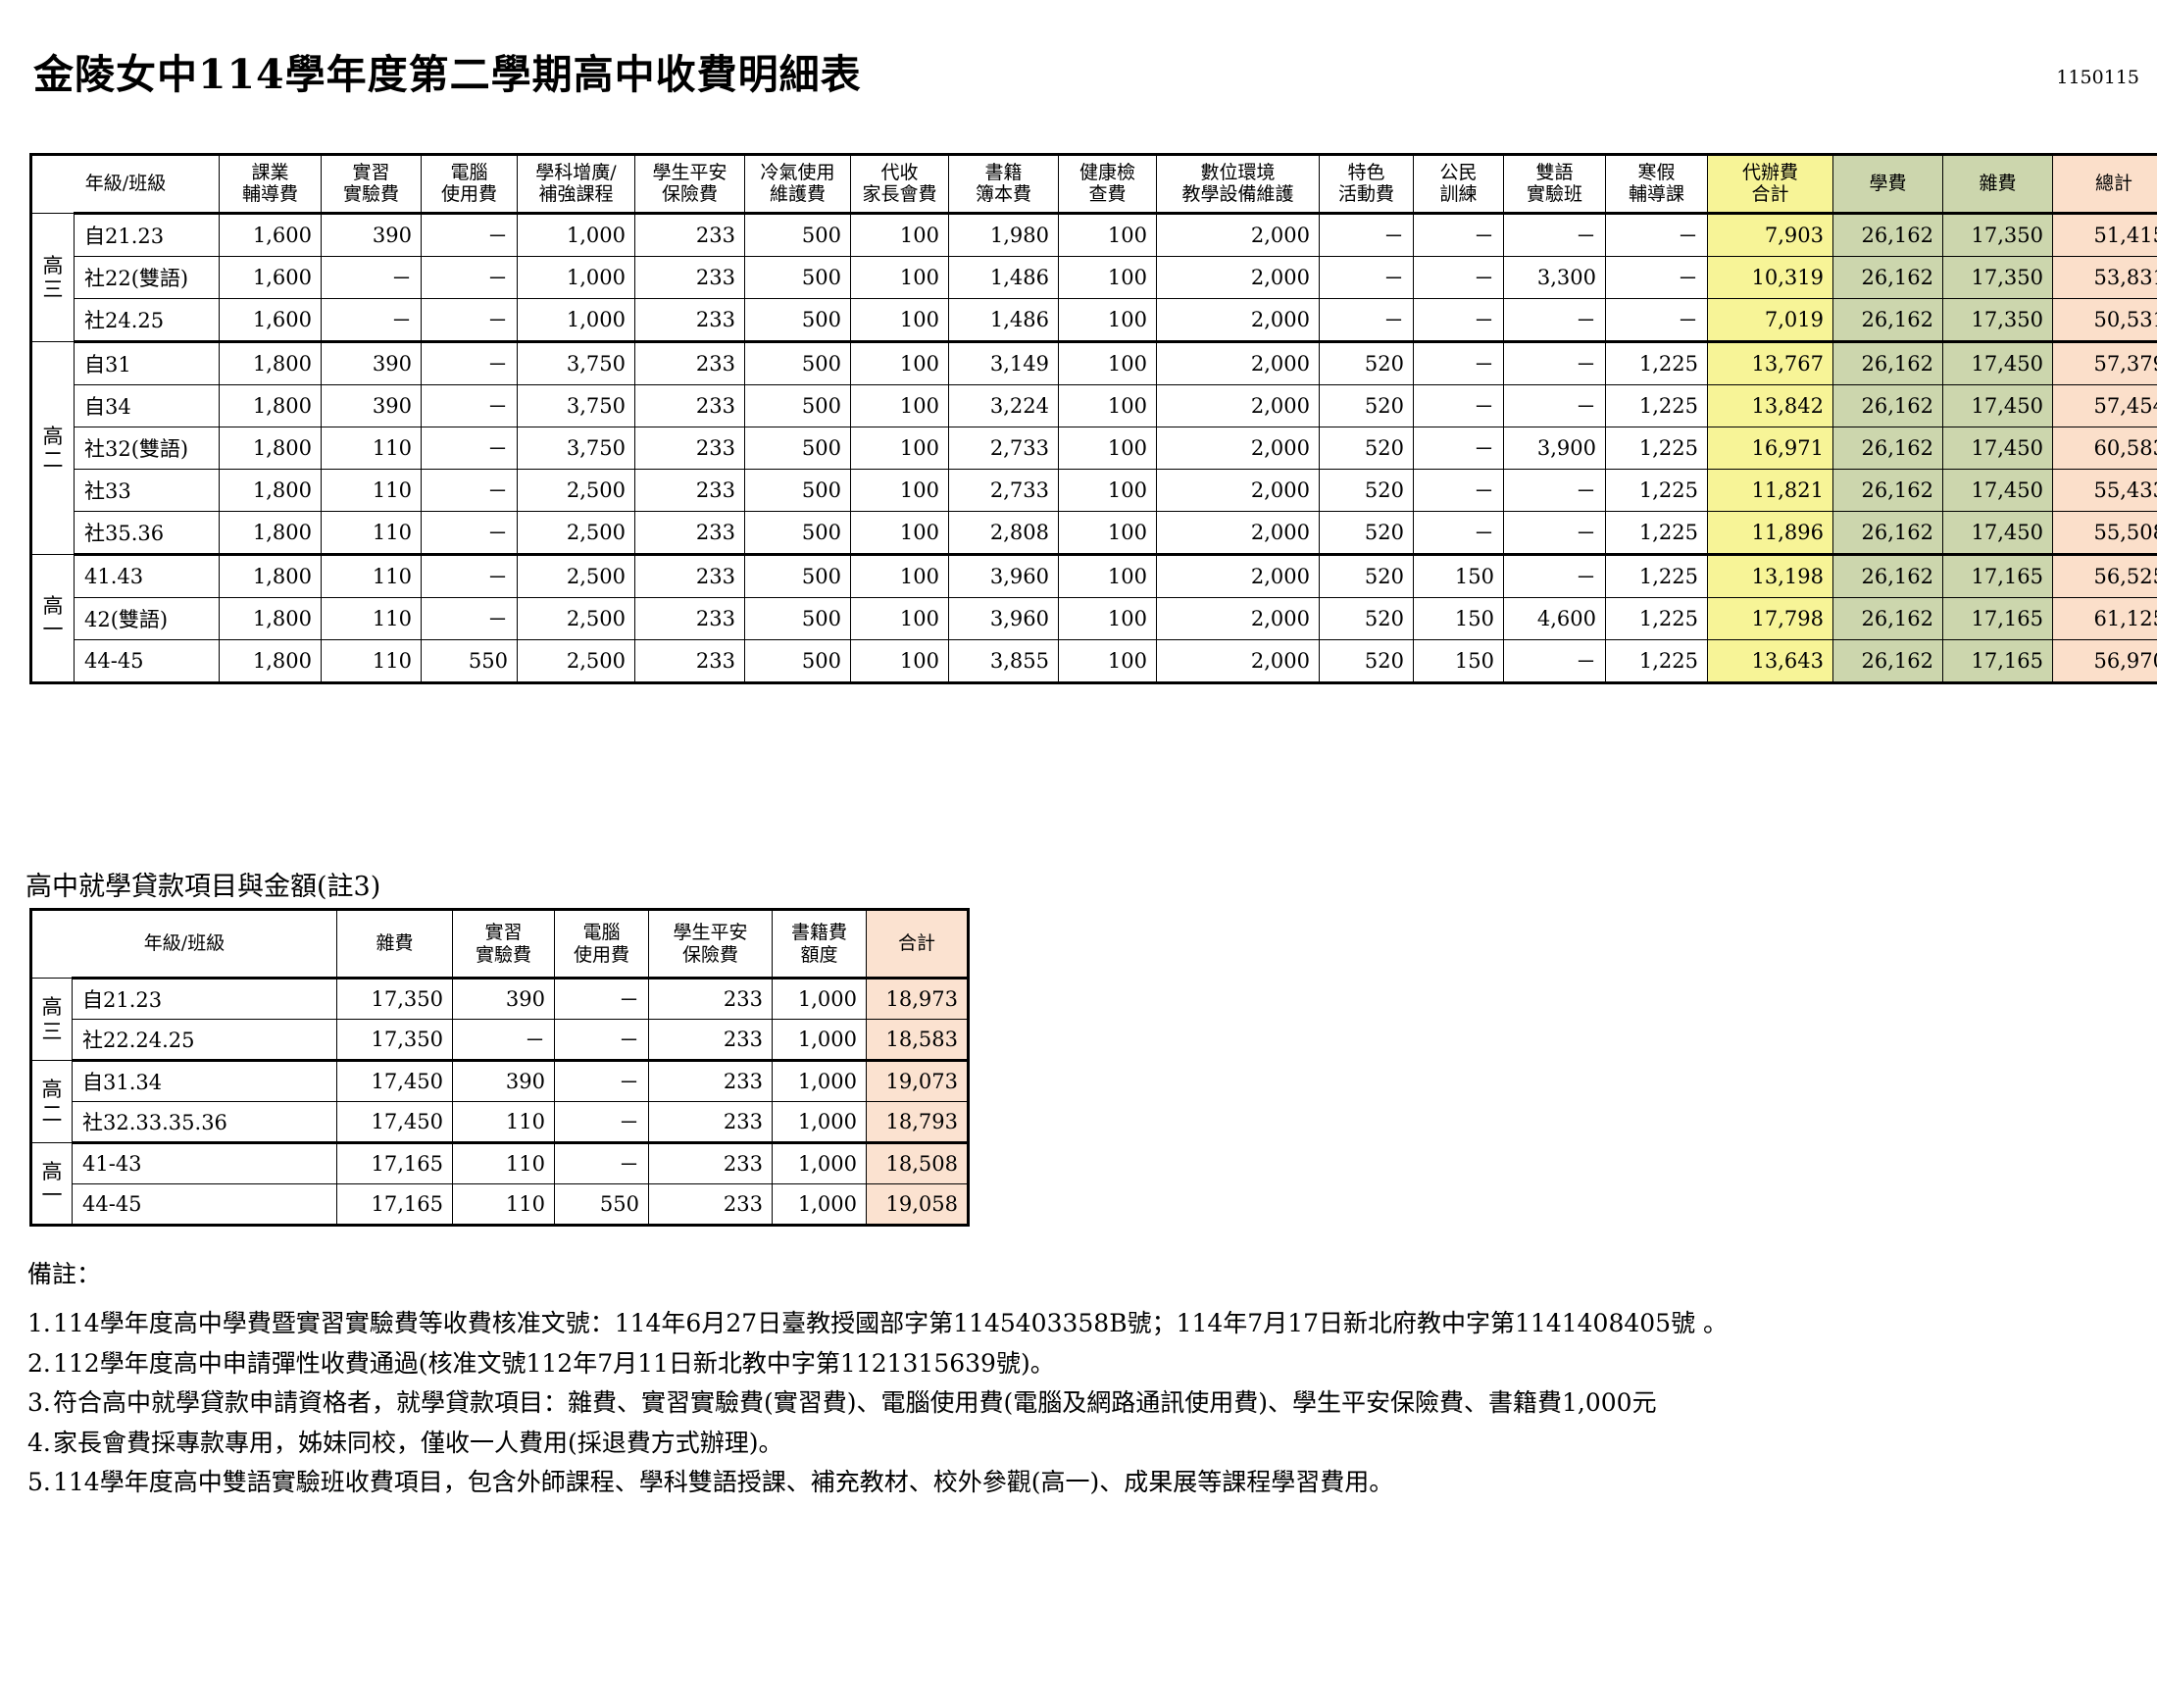 The width and height of the screenshot is (2157, 1708). What do you see at coordinates (1998, 319) in the screenshot?
I see `fee-cell-misc-fee: 17,350` at bounding box center [1998, 319].